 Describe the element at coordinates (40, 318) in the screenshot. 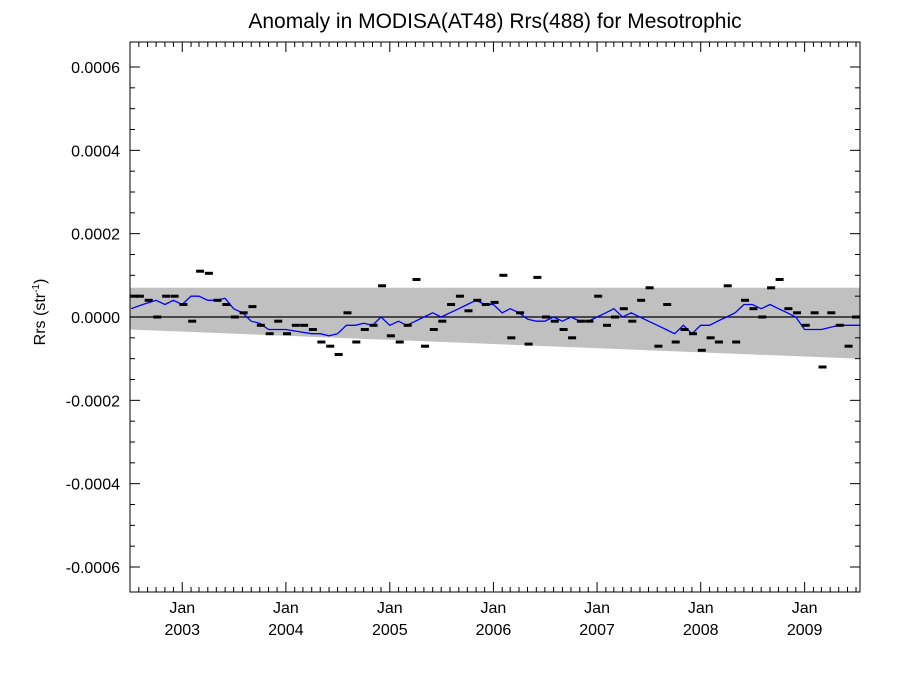

I see `y-axis-label-prefix: Rrs (str` at that location.